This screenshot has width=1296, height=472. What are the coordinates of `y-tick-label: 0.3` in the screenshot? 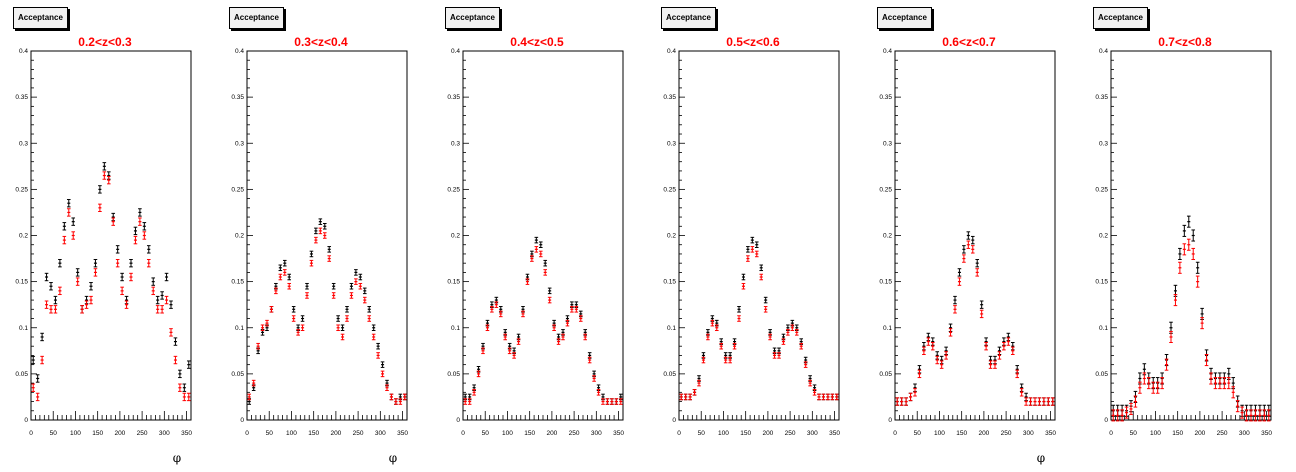 It's located at (23, 143).